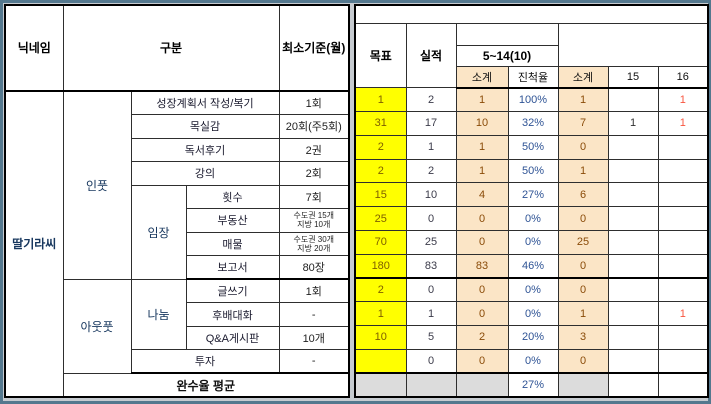 The width and height of the screenshot is (711, 404). What do you see at coordinates (633, 385) in the screenshot?
I see `footer-day15-cell` at bounding box center [633, 385].